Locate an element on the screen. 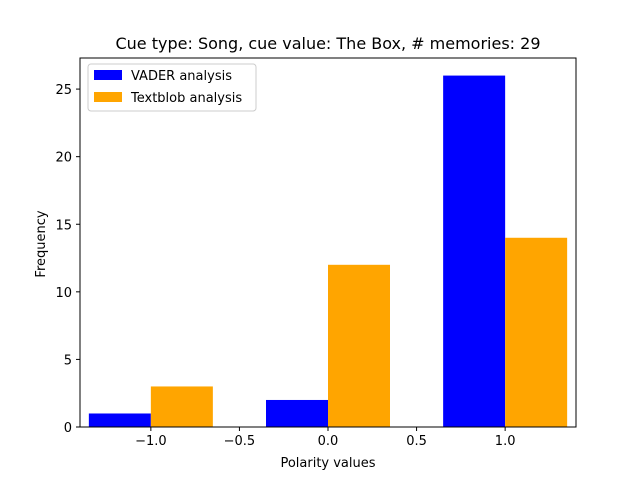  y-tick-label: 5 is located at coordinates (68, 360).